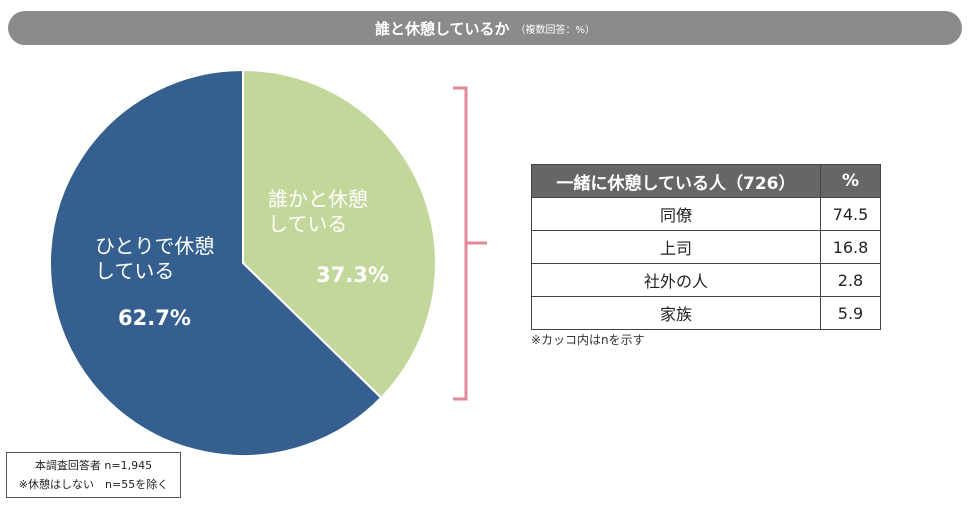 The width and height of the screenshot is (970, 510). Describe the element at coordinates (93, 475) in the screenshot. I see `respondent-base-note: 本調査回答者 n=1,945 ※休憩はしない n=55を除く` at that location.